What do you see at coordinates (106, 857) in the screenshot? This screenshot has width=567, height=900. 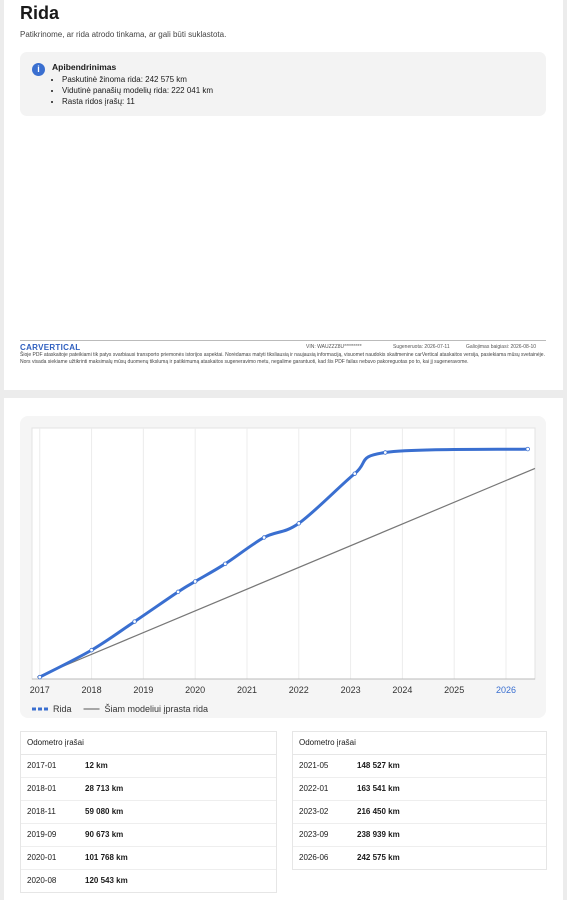 I see `record-mileage: 101 768 km` at bounding box center [106, 857].